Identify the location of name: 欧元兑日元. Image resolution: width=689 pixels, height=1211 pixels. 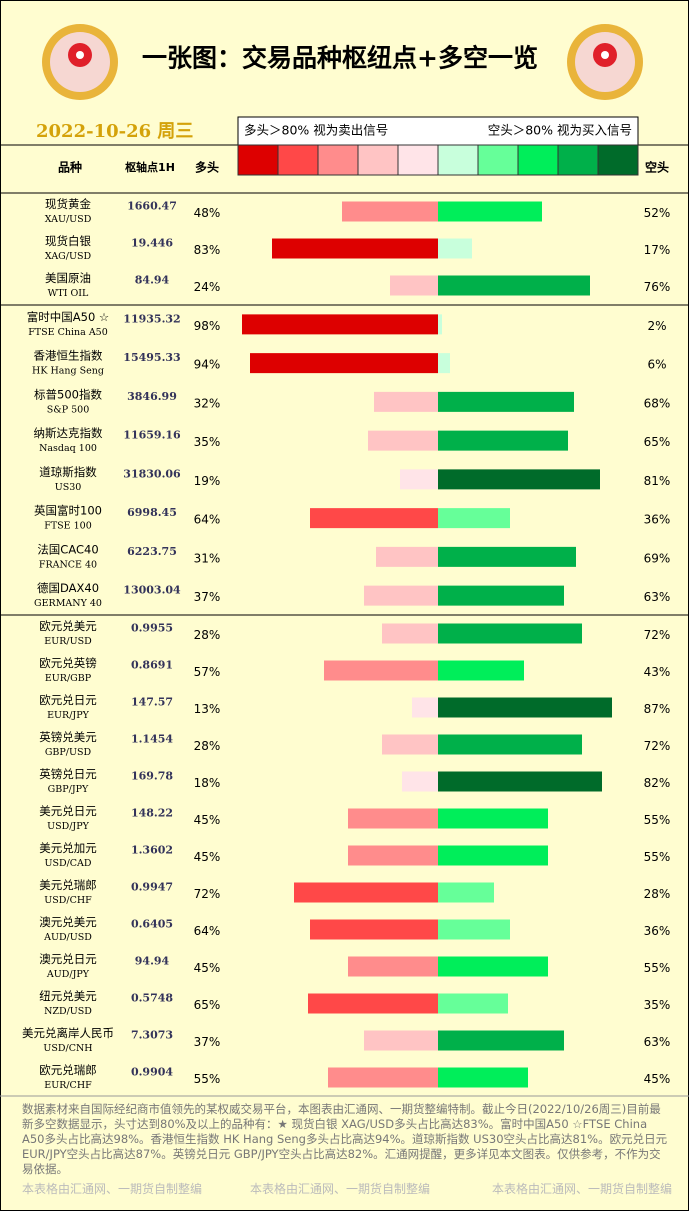
(68, 700).